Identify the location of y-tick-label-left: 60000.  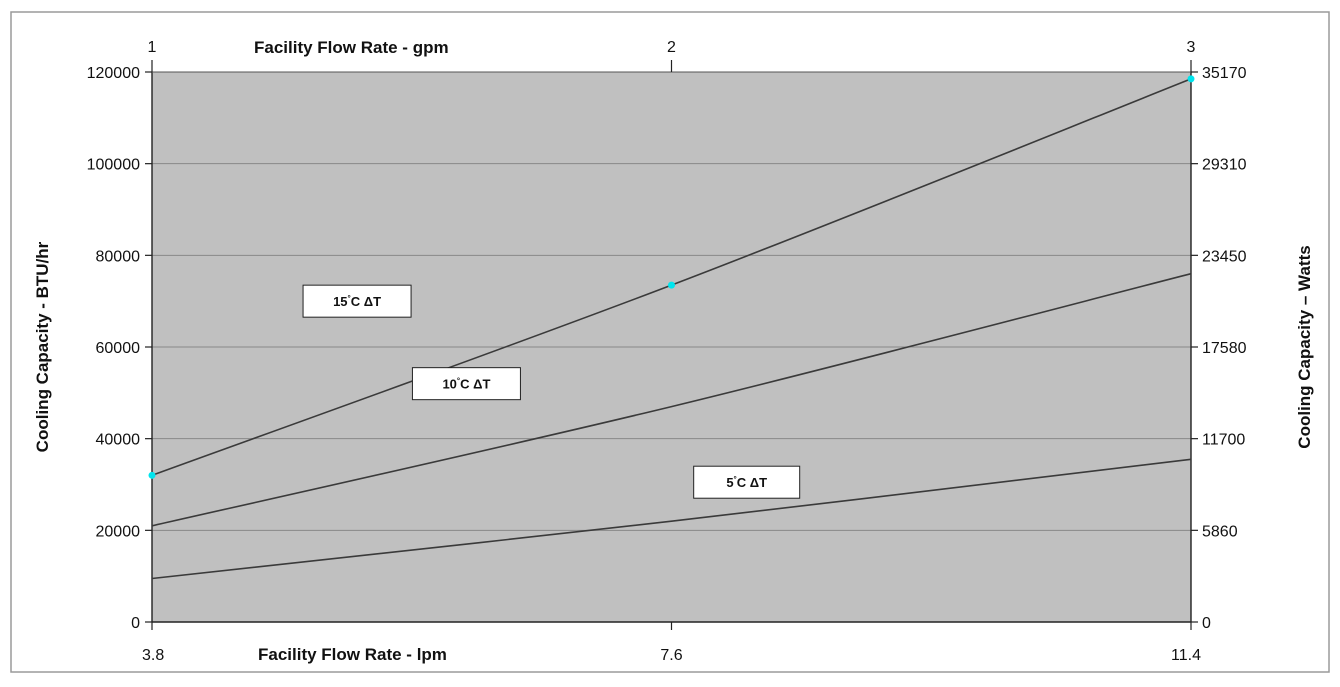
(118, 348).